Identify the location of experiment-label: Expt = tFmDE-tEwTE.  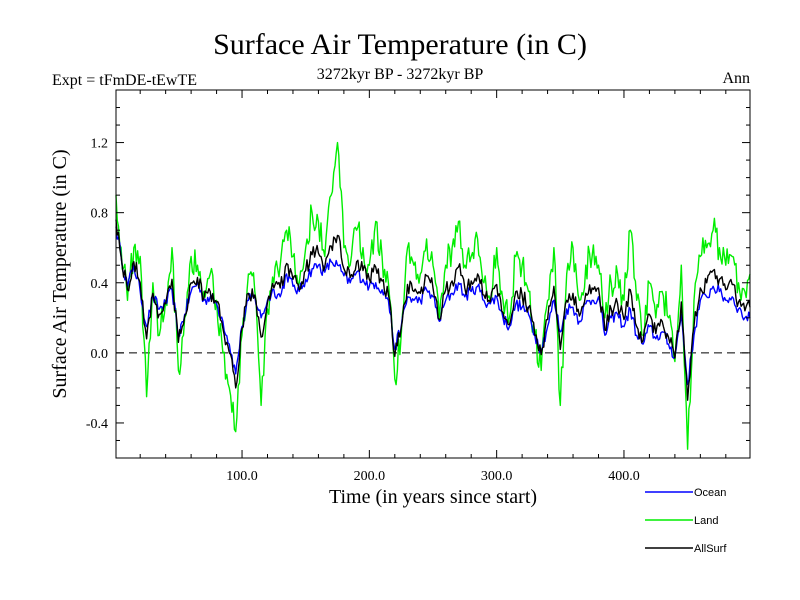
(125, 80).